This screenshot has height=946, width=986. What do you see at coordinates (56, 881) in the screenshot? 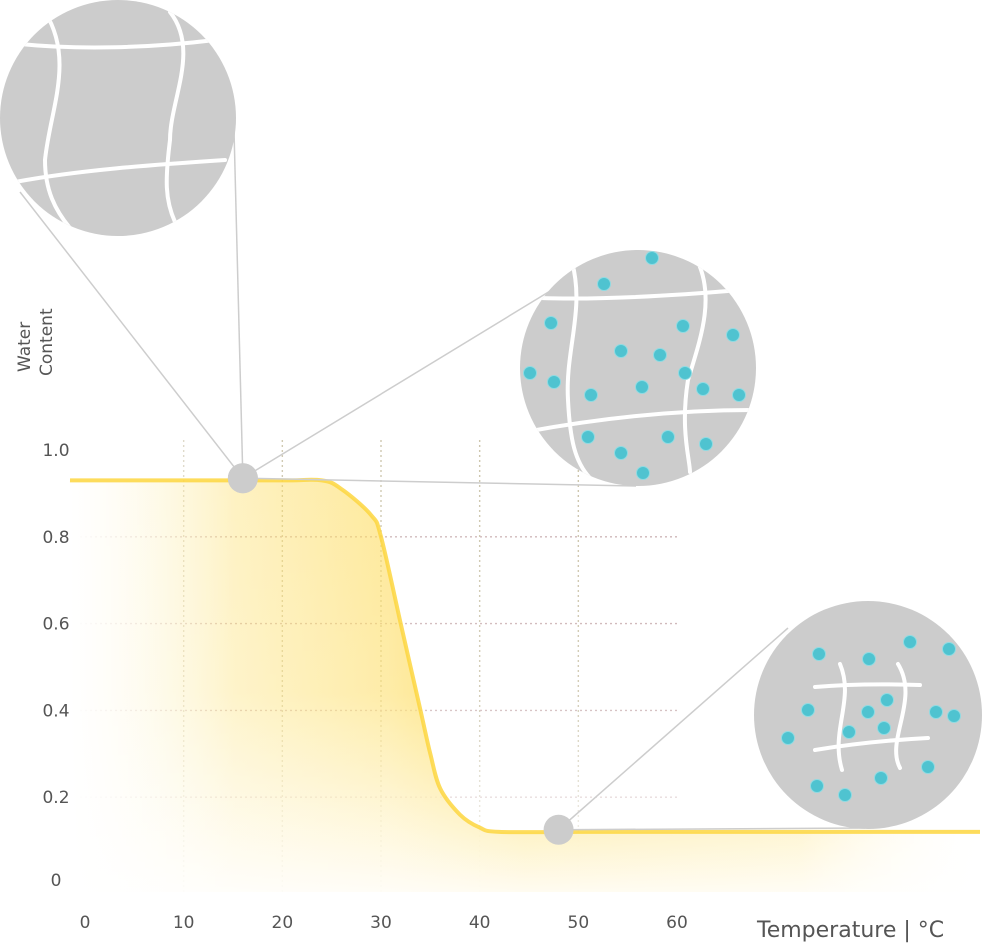
I see `y-tick-0: 0` at bounding box center [56, 881].